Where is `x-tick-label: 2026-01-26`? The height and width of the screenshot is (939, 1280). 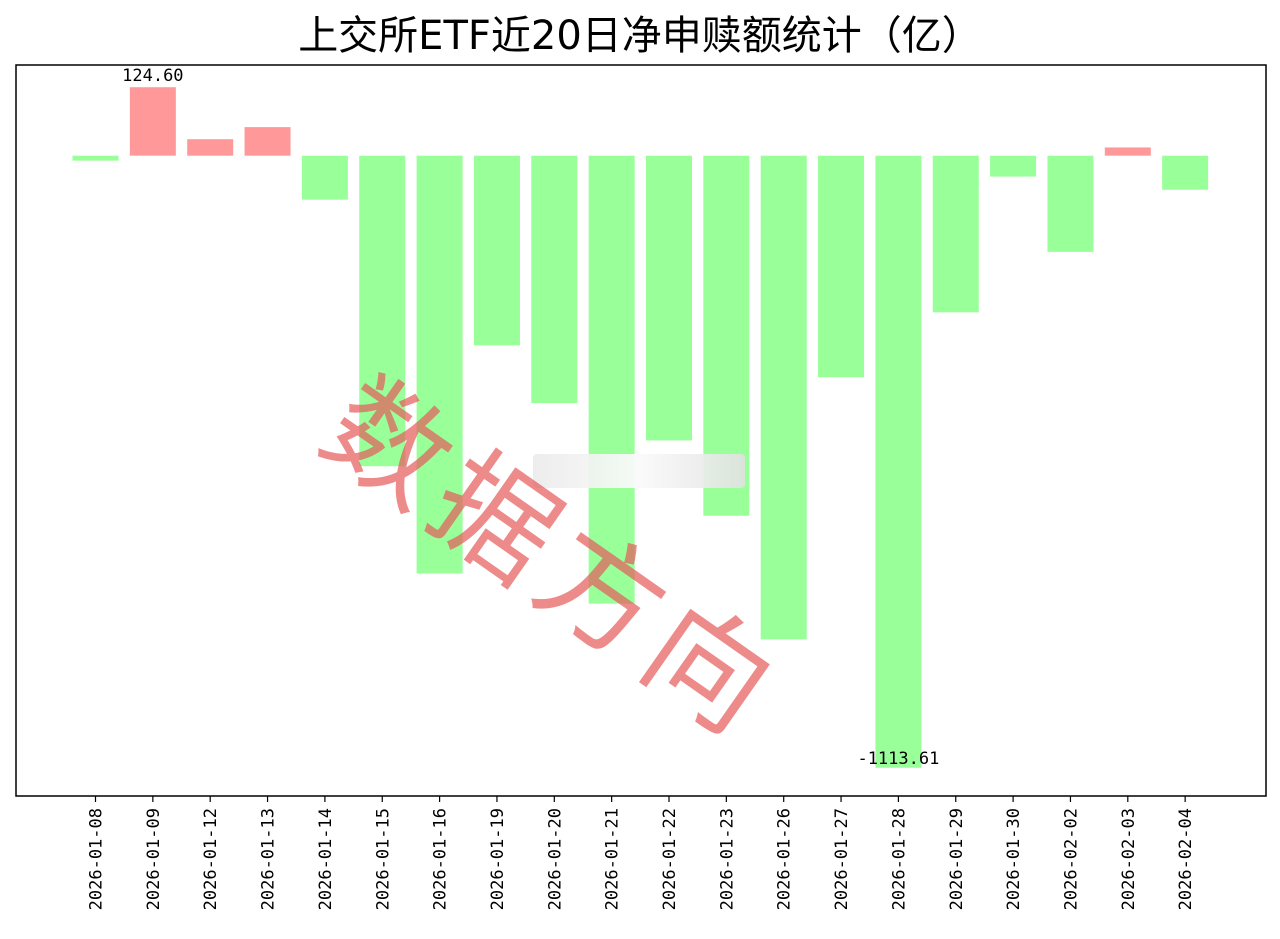 x-tick-label: 2026-01-26 is located at coordinates (785, 859).